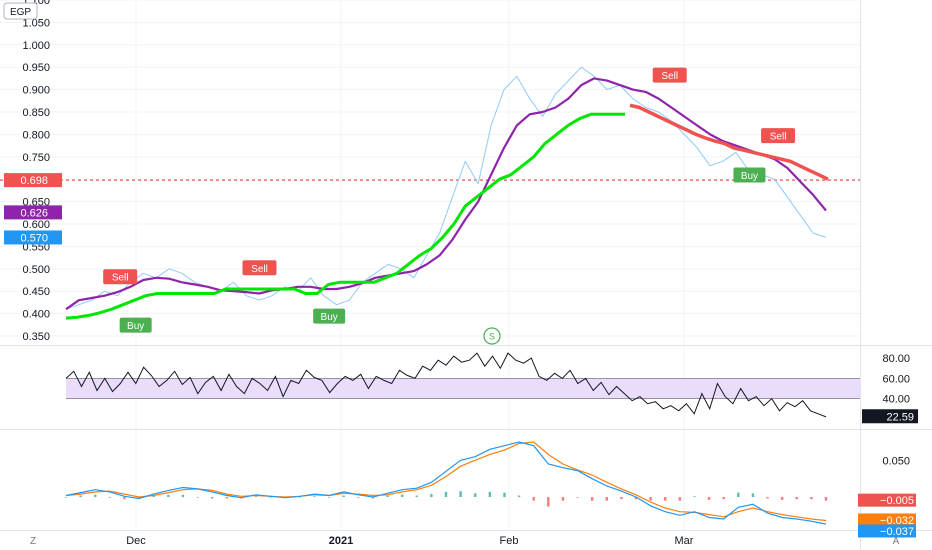  What do you see at coordinates (446, 483) in the screenshot?
I see `macd-pane` at bounding box center [446, 483].